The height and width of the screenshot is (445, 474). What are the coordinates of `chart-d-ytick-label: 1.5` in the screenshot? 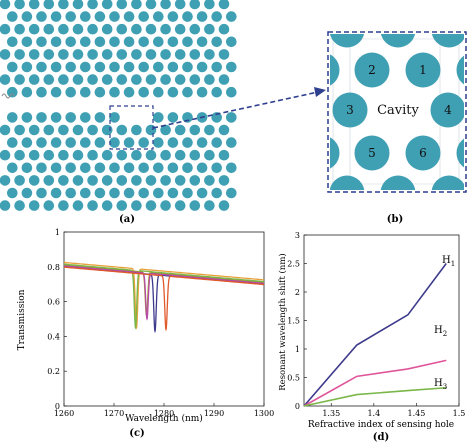 It's located at (293, 321).